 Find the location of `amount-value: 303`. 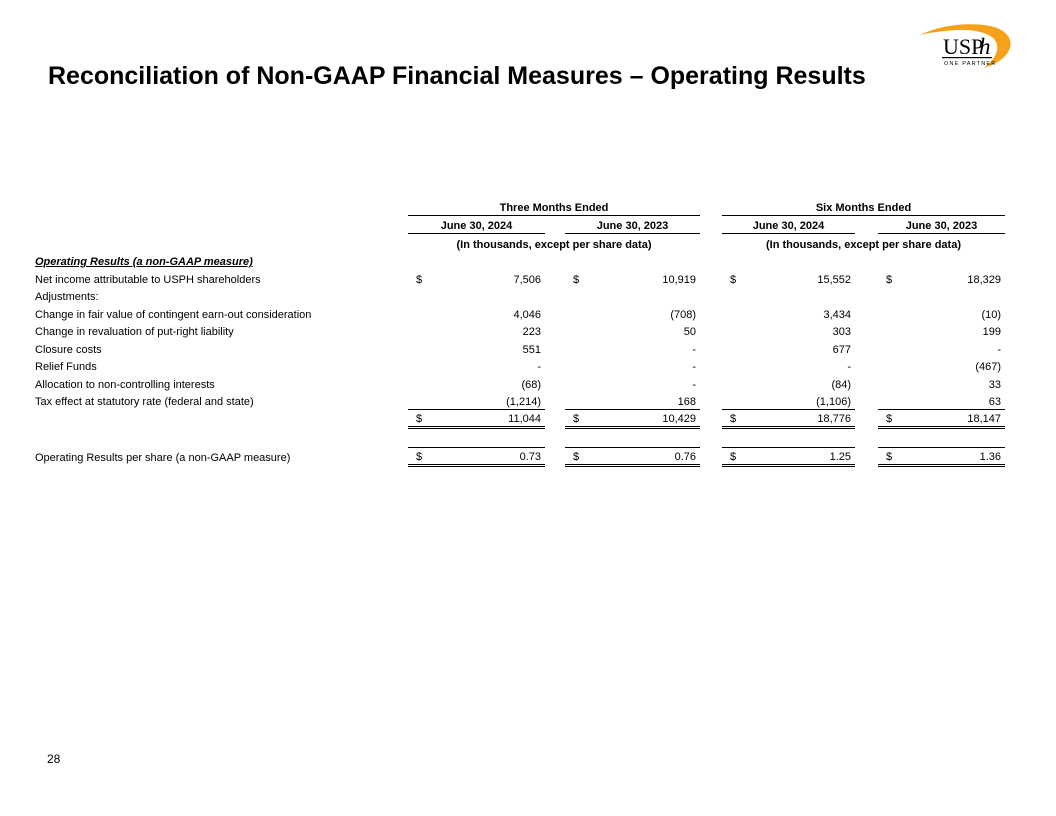

amount-value: 303 is located at coordinates (841, 332).